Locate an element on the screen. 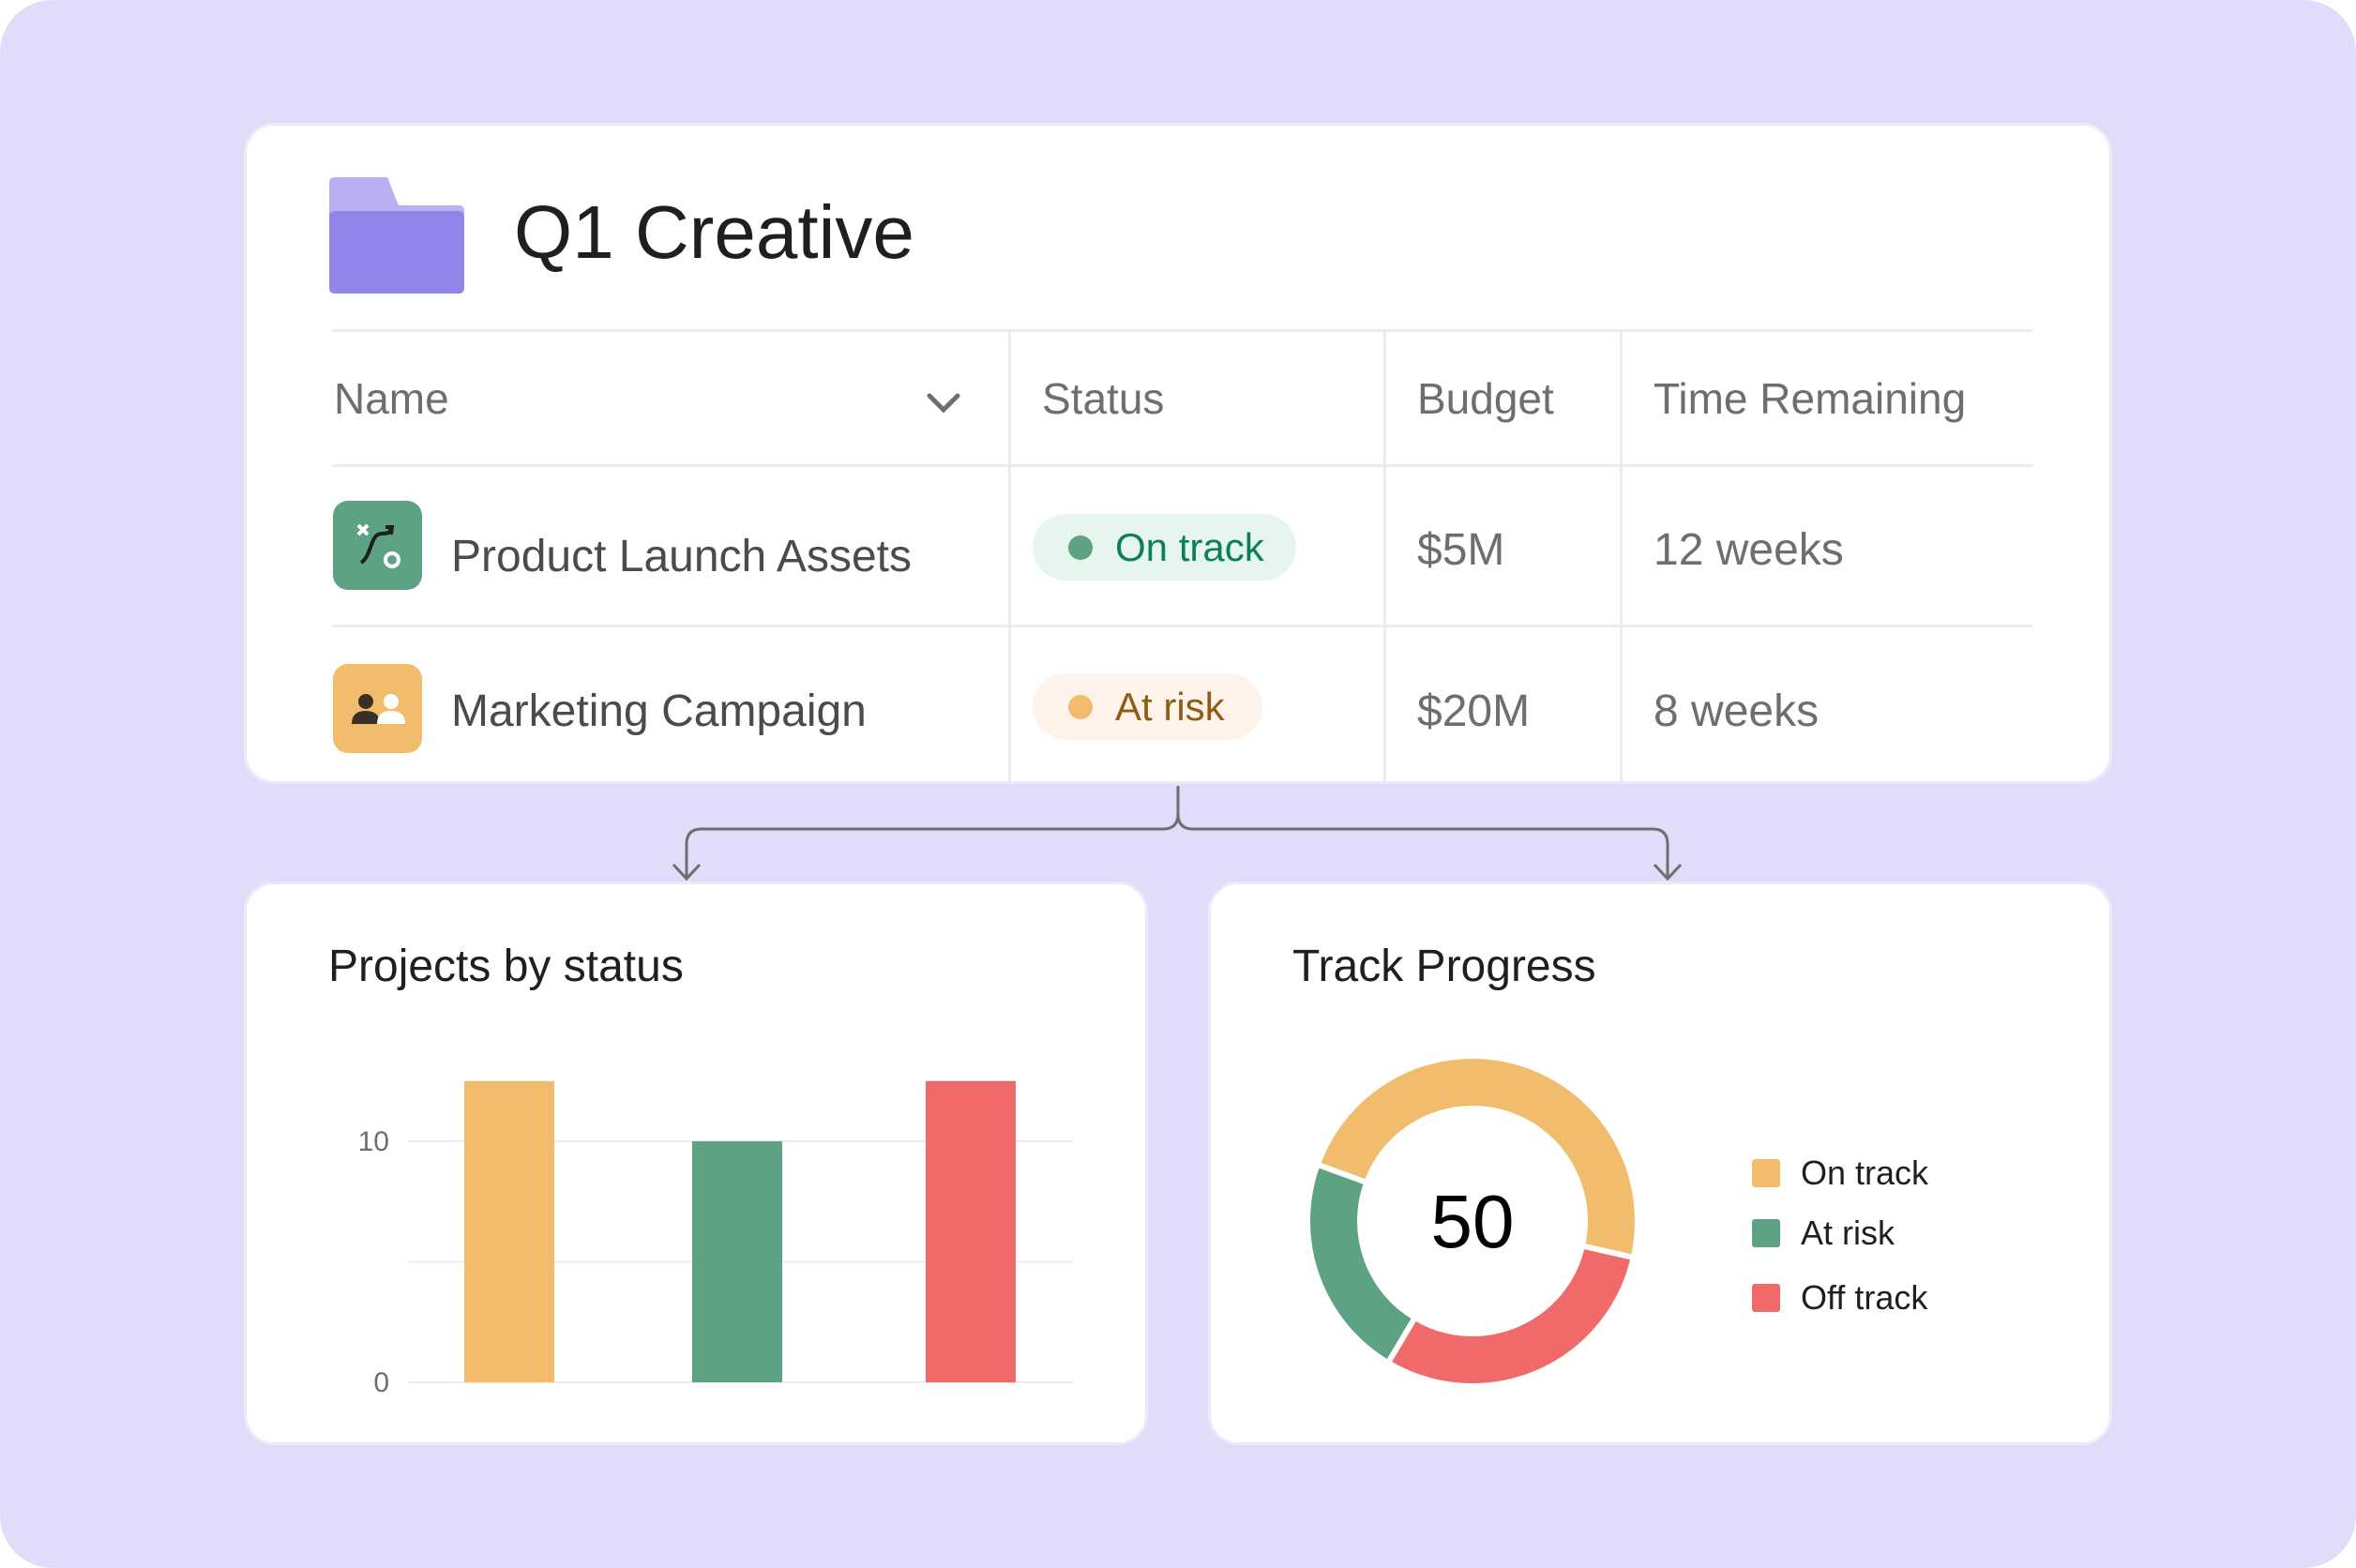  strategy-icon is located at coordinates (377, 545).